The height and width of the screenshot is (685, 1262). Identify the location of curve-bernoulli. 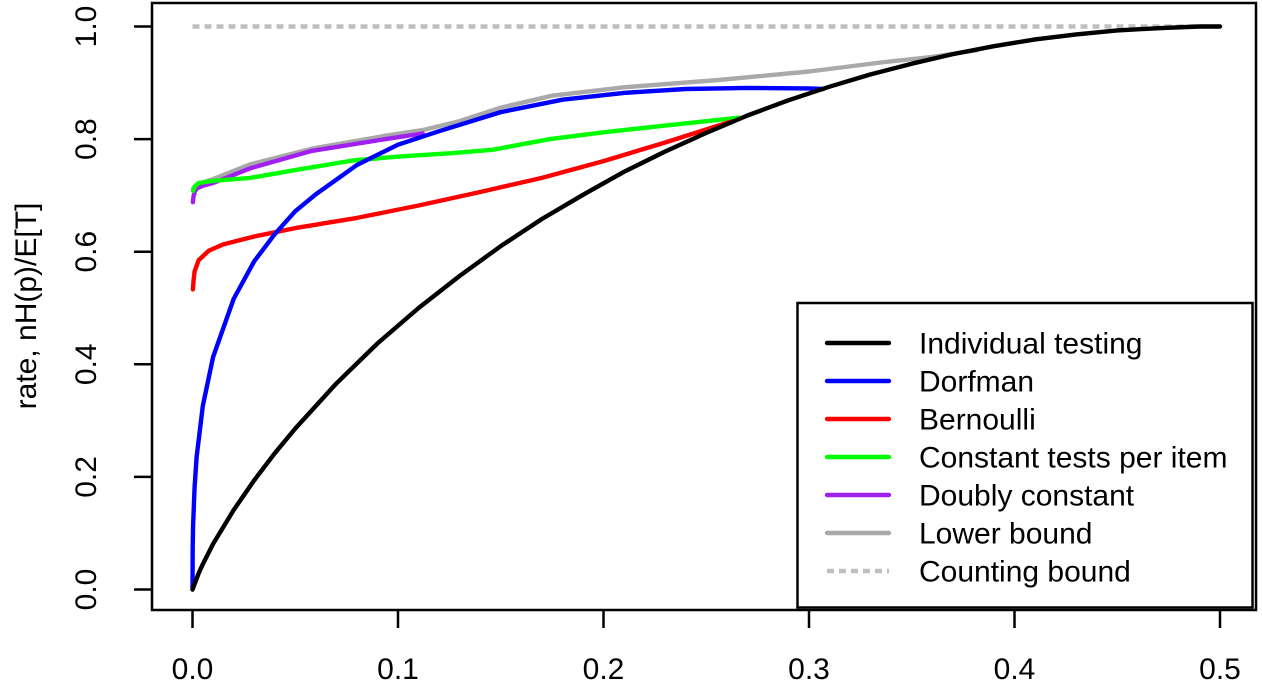
(462, 205).